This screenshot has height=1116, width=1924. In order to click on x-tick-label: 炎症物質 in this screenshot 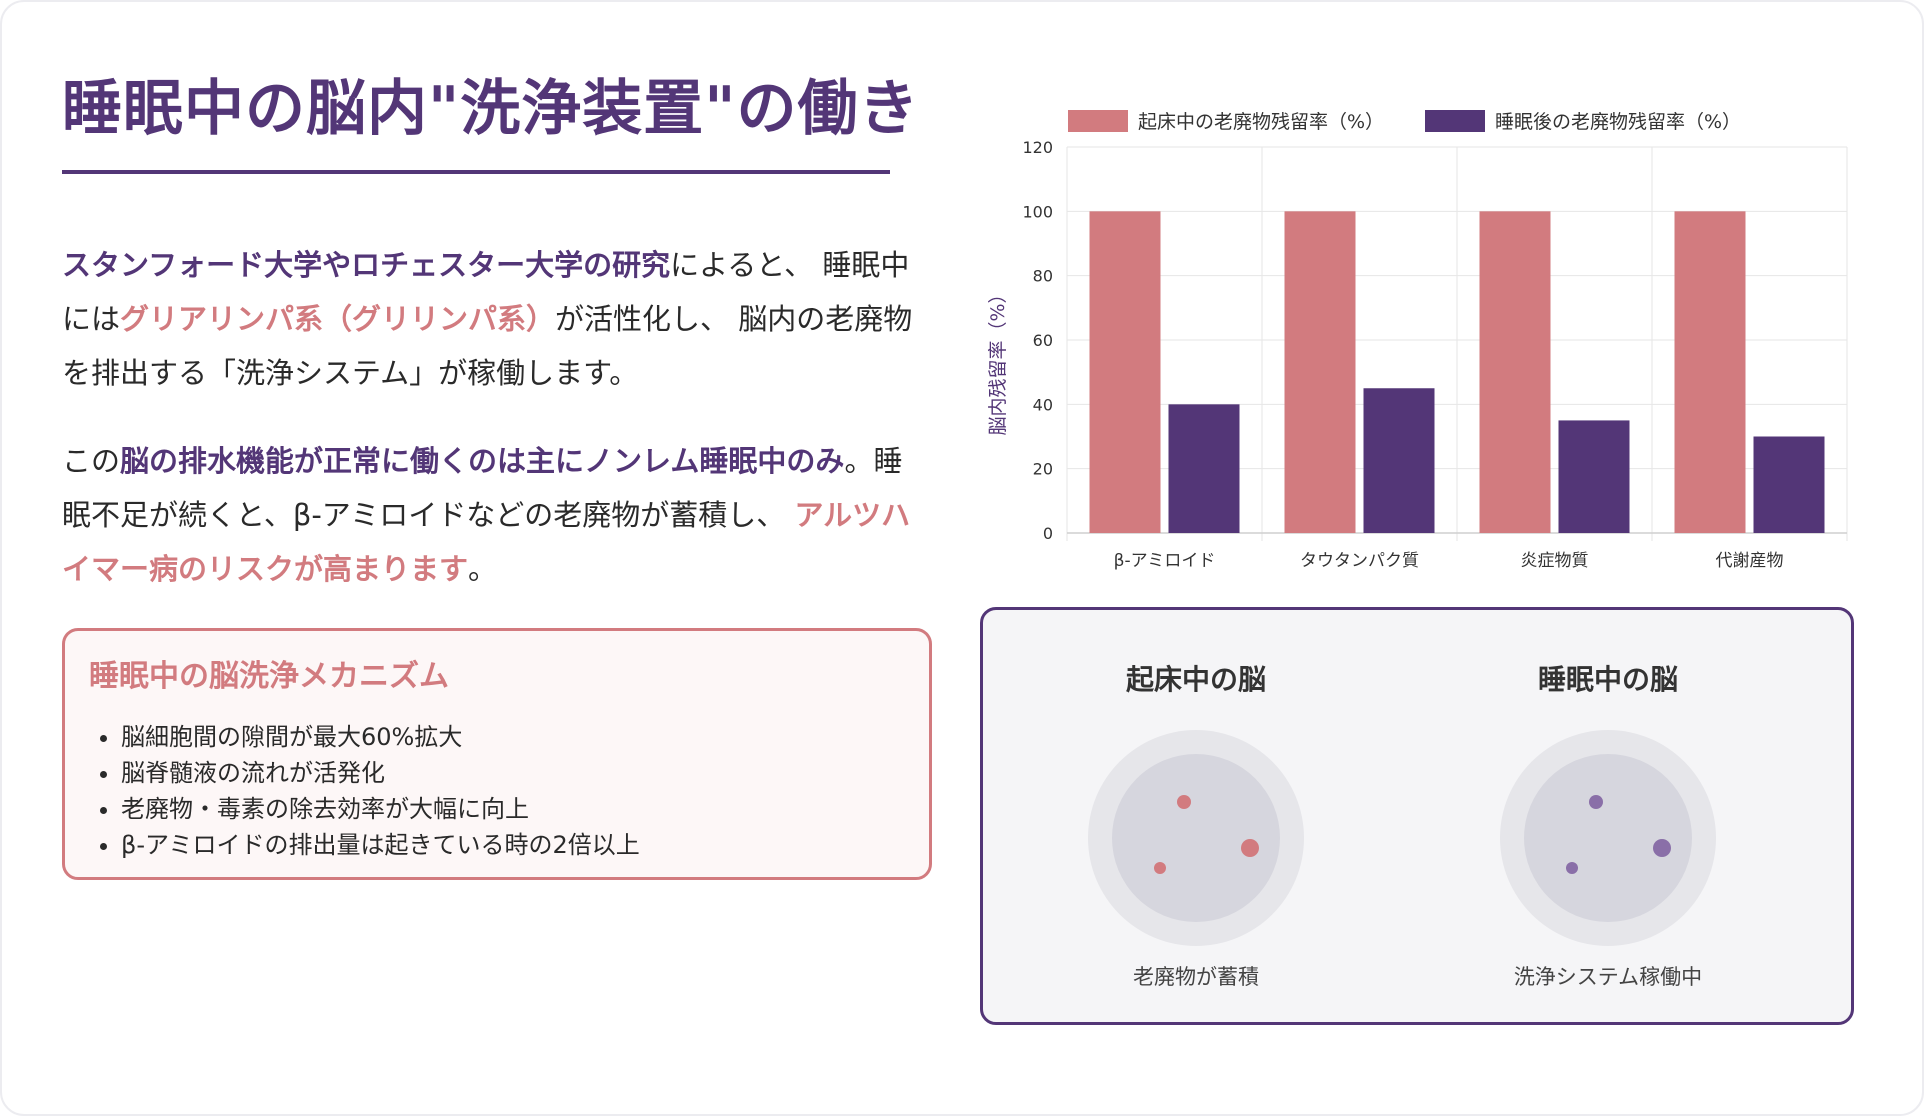, I will do `click(1555, 561)`.